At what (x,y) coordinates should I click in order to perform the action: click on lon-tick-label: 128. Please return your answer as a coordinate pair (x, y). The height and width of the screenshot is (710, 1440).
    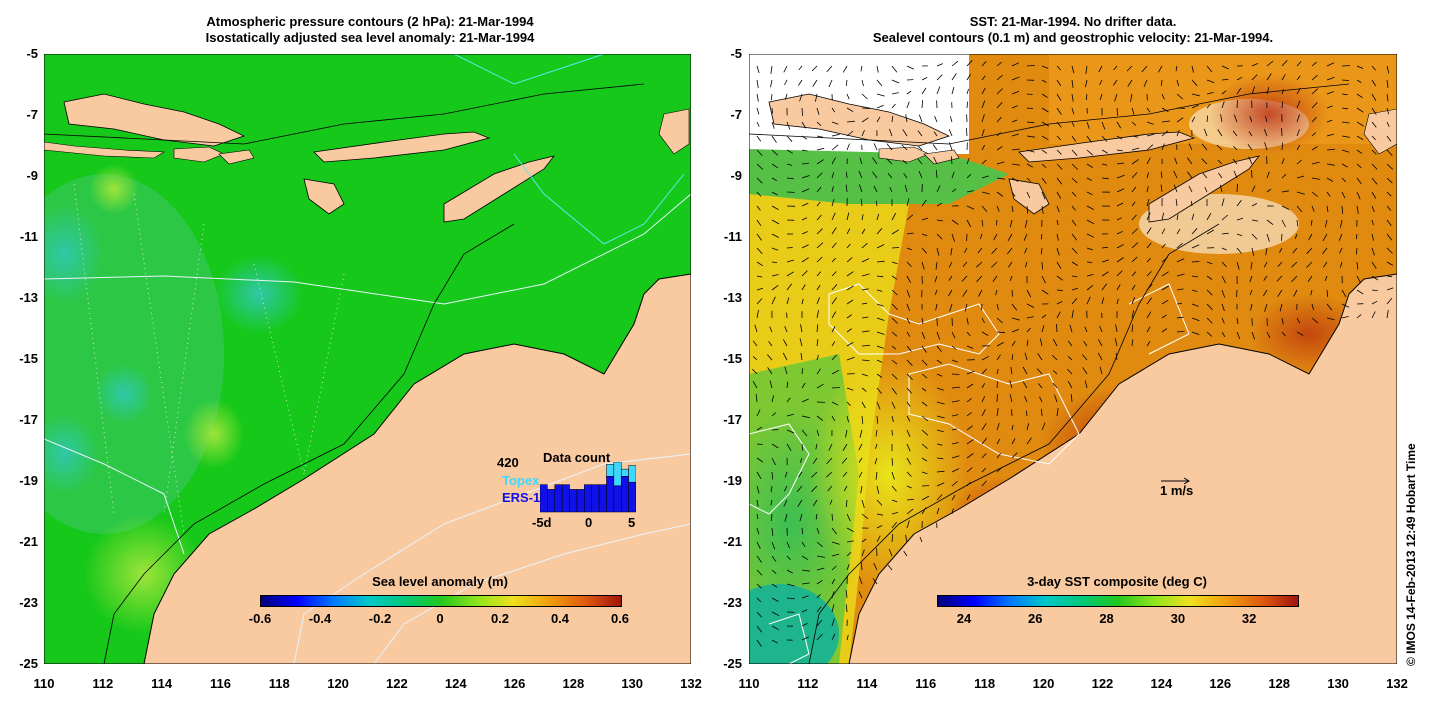
    Looking at the image, I should click on (1279, 683).